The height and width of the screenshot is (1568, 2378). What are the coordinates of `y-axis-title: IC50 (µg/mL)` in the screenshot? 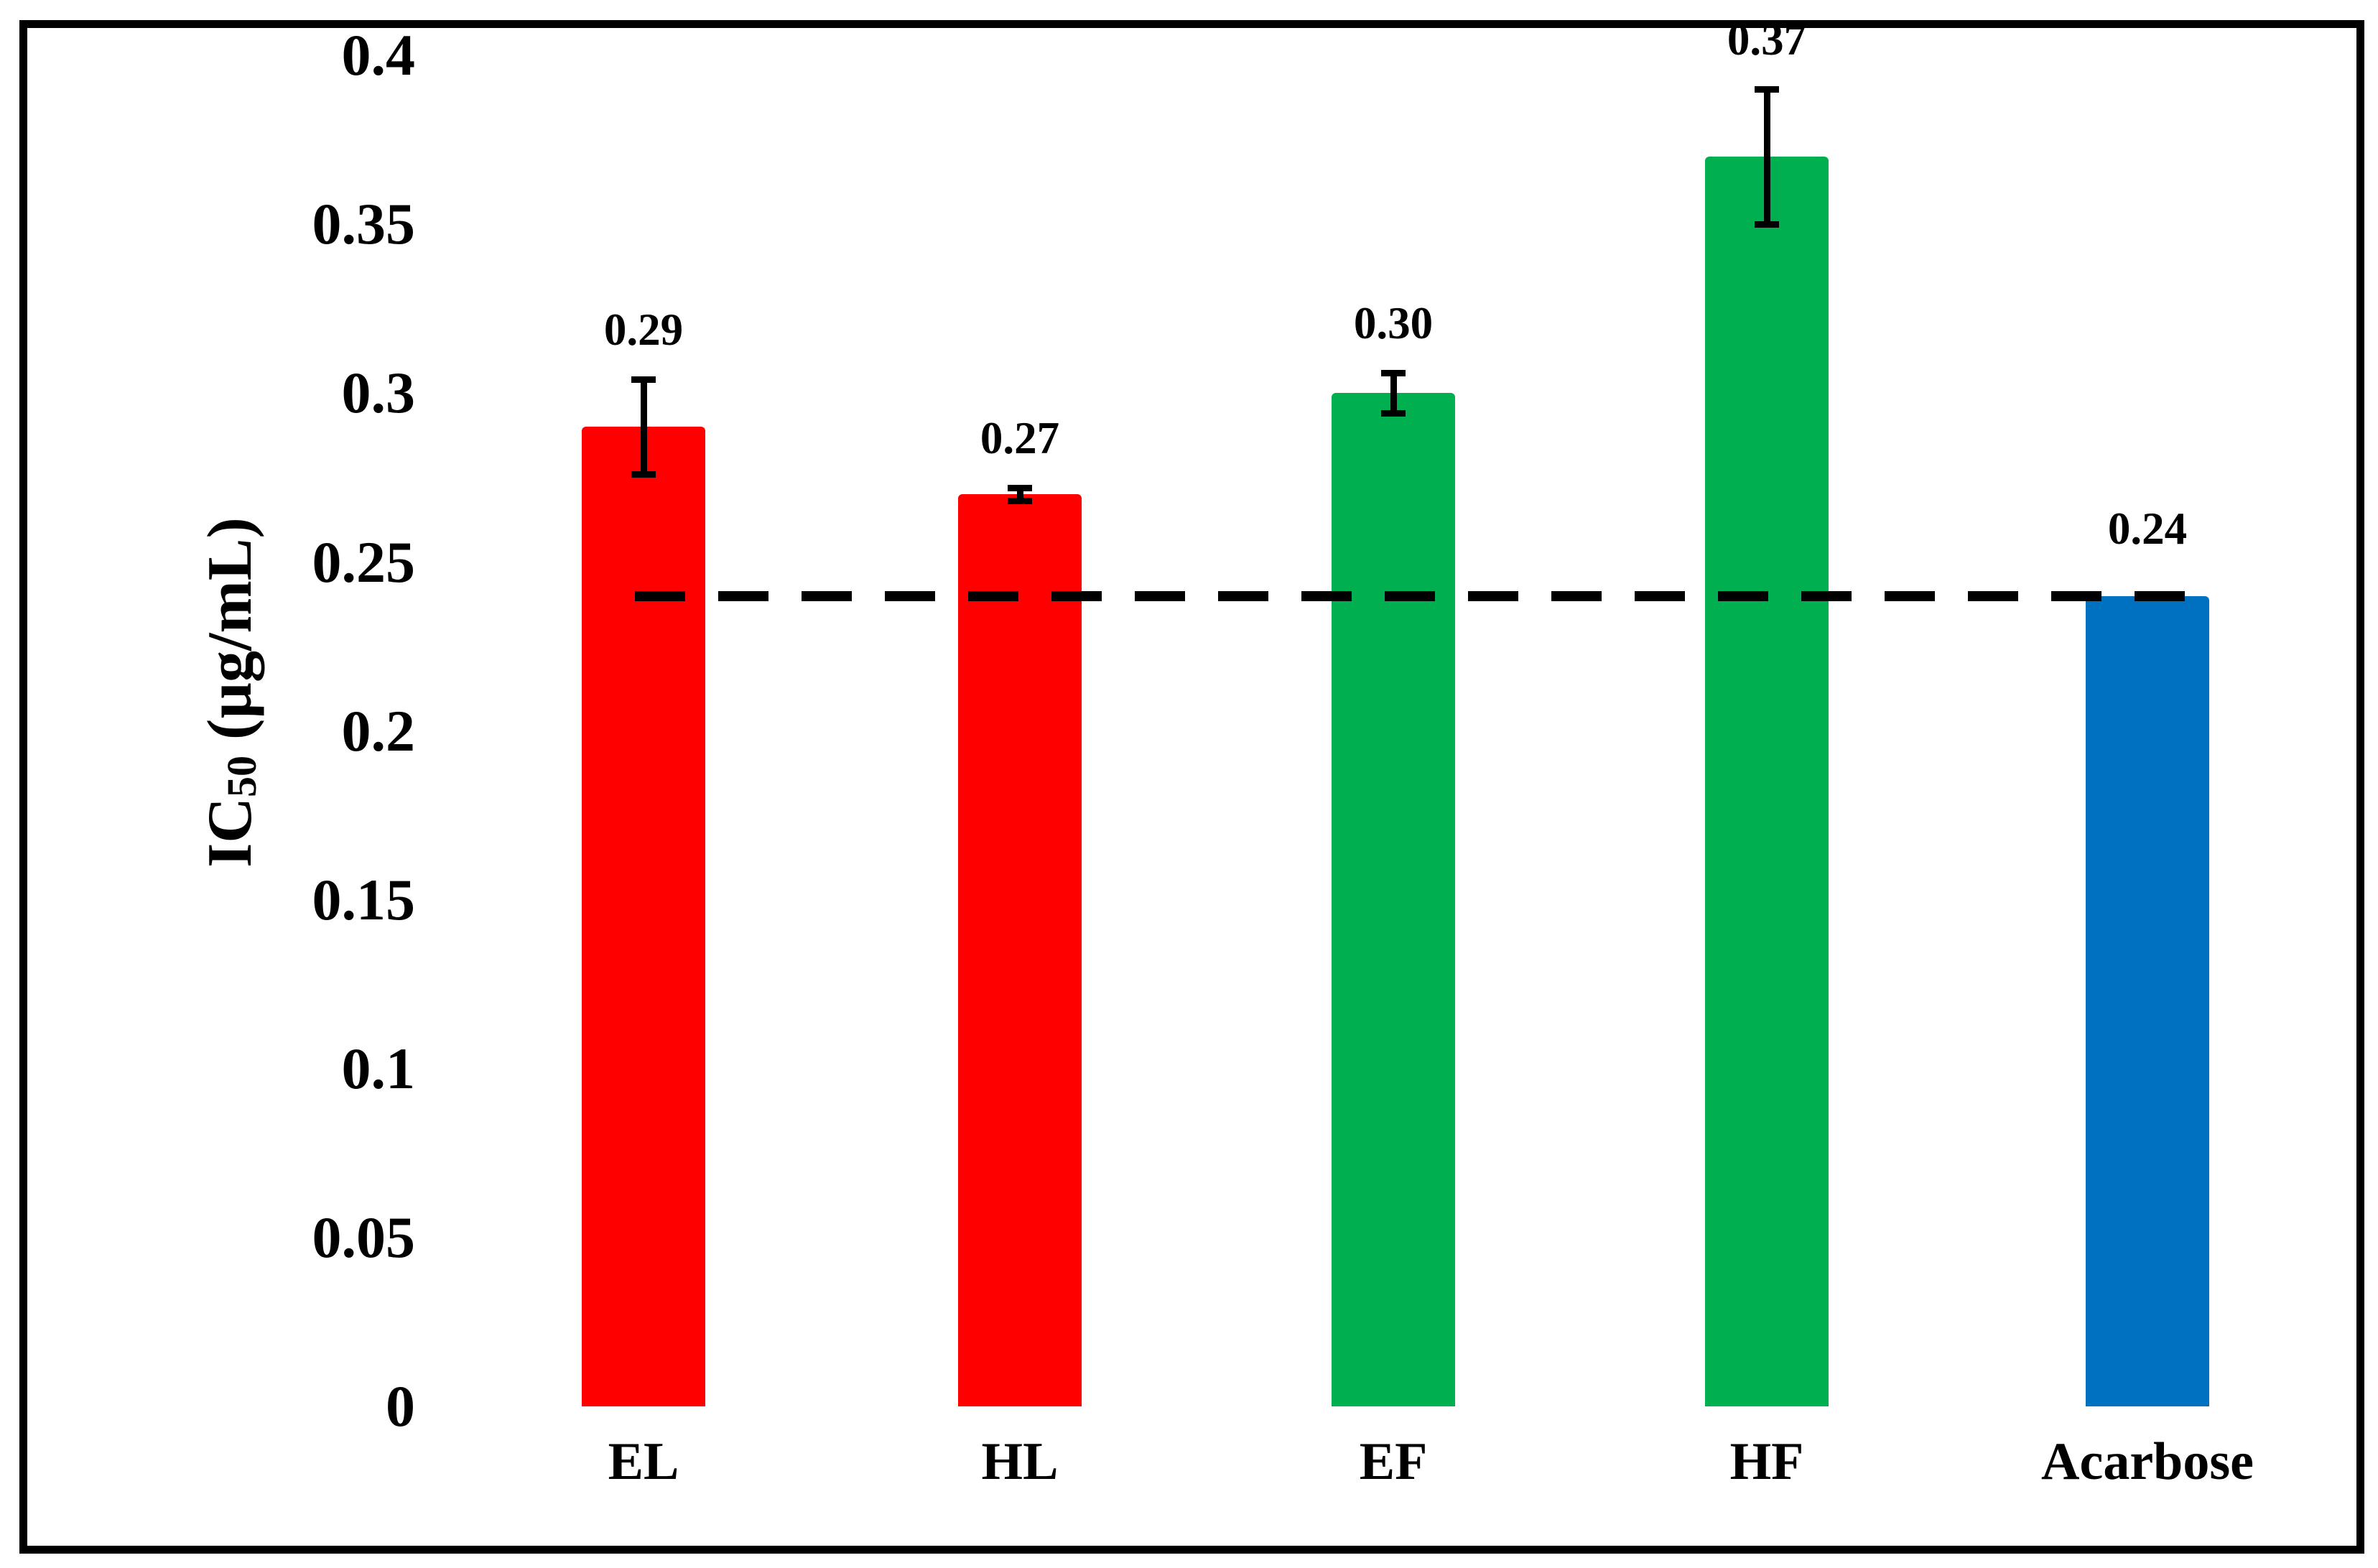 It's located at (230, 693).